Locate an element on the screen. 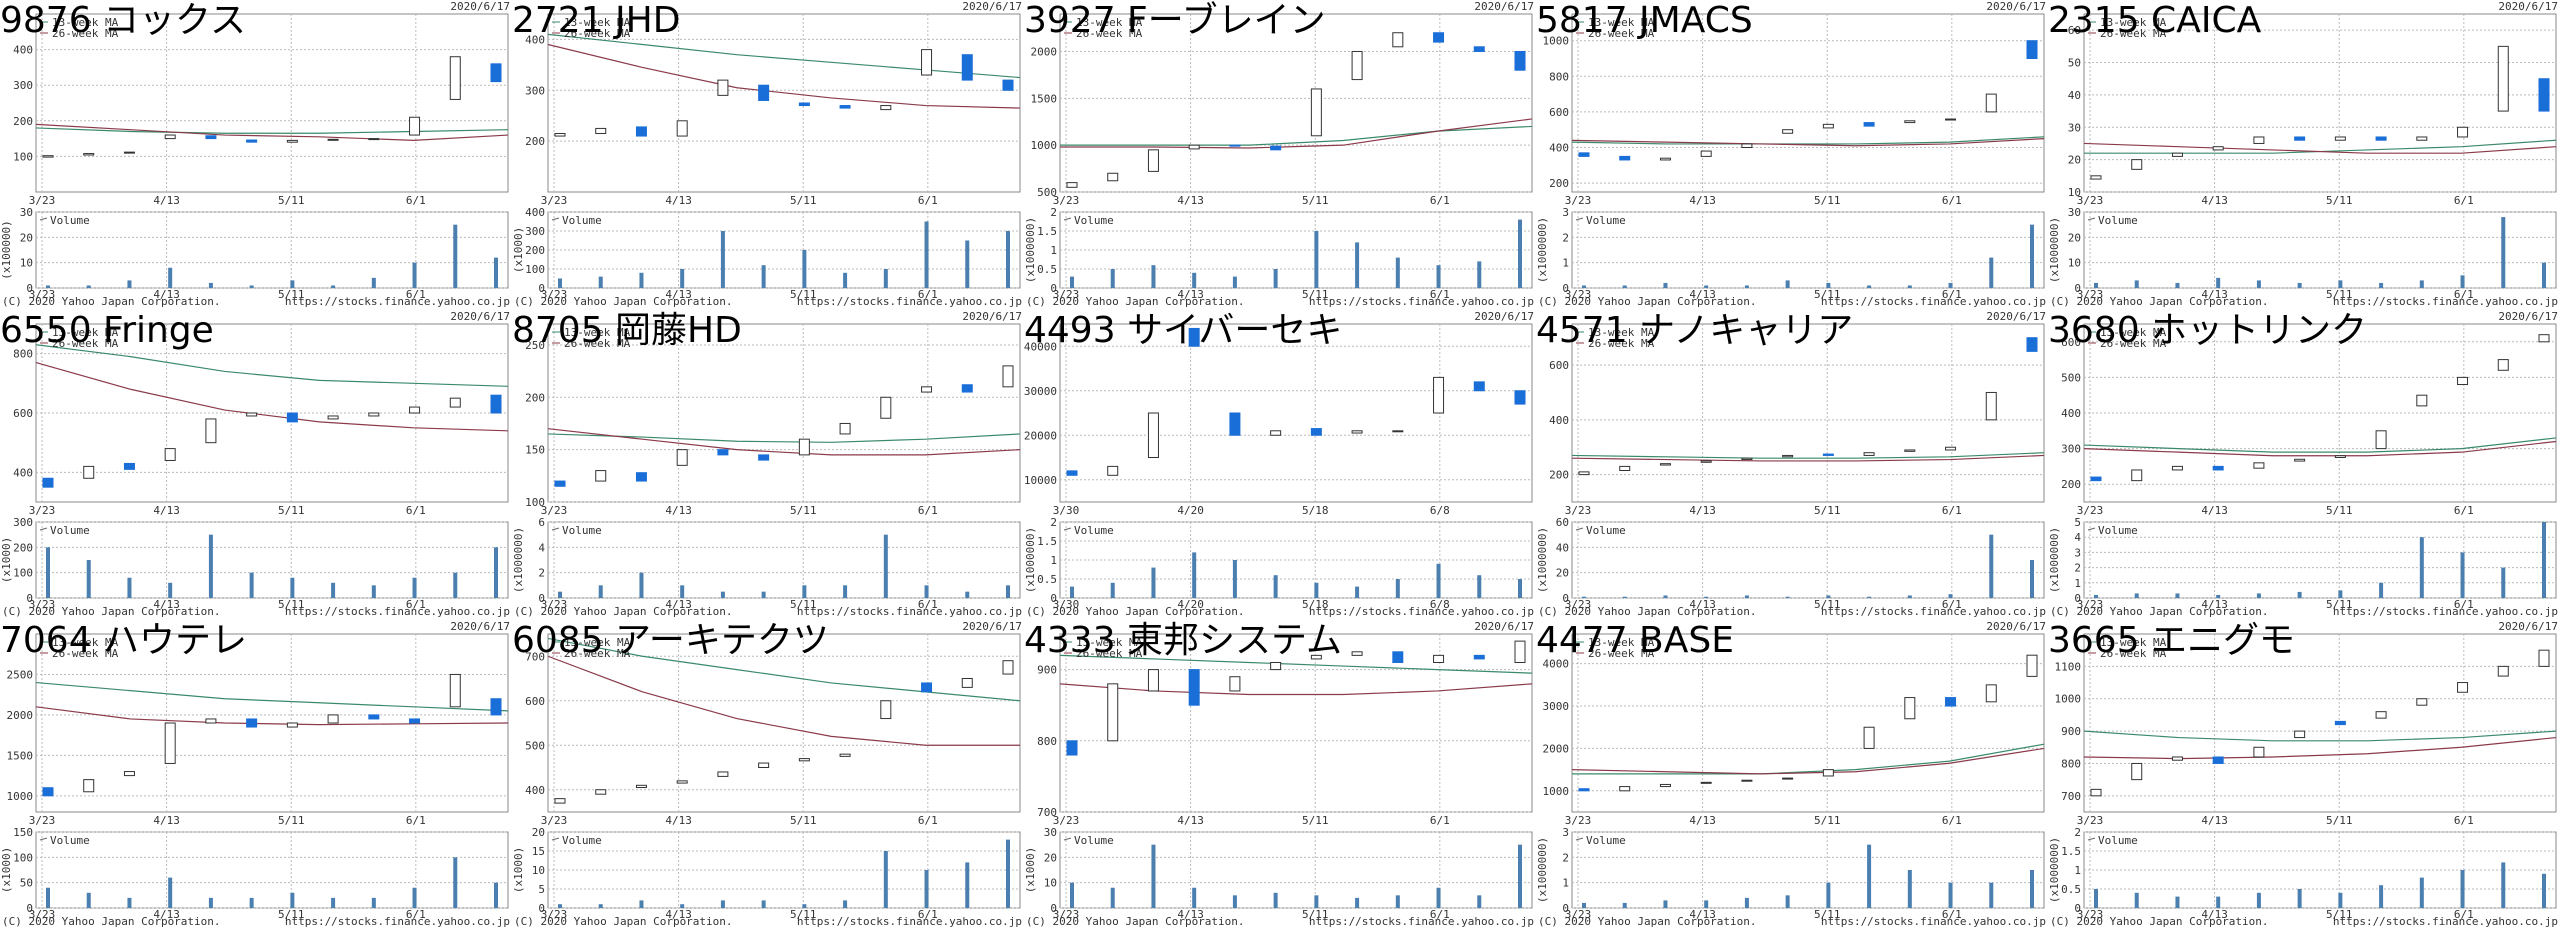 Image resolution: width=2560 pixels, height=930 pixels. x-tick-label: 6/8 is located at coordinates (1440, 604).